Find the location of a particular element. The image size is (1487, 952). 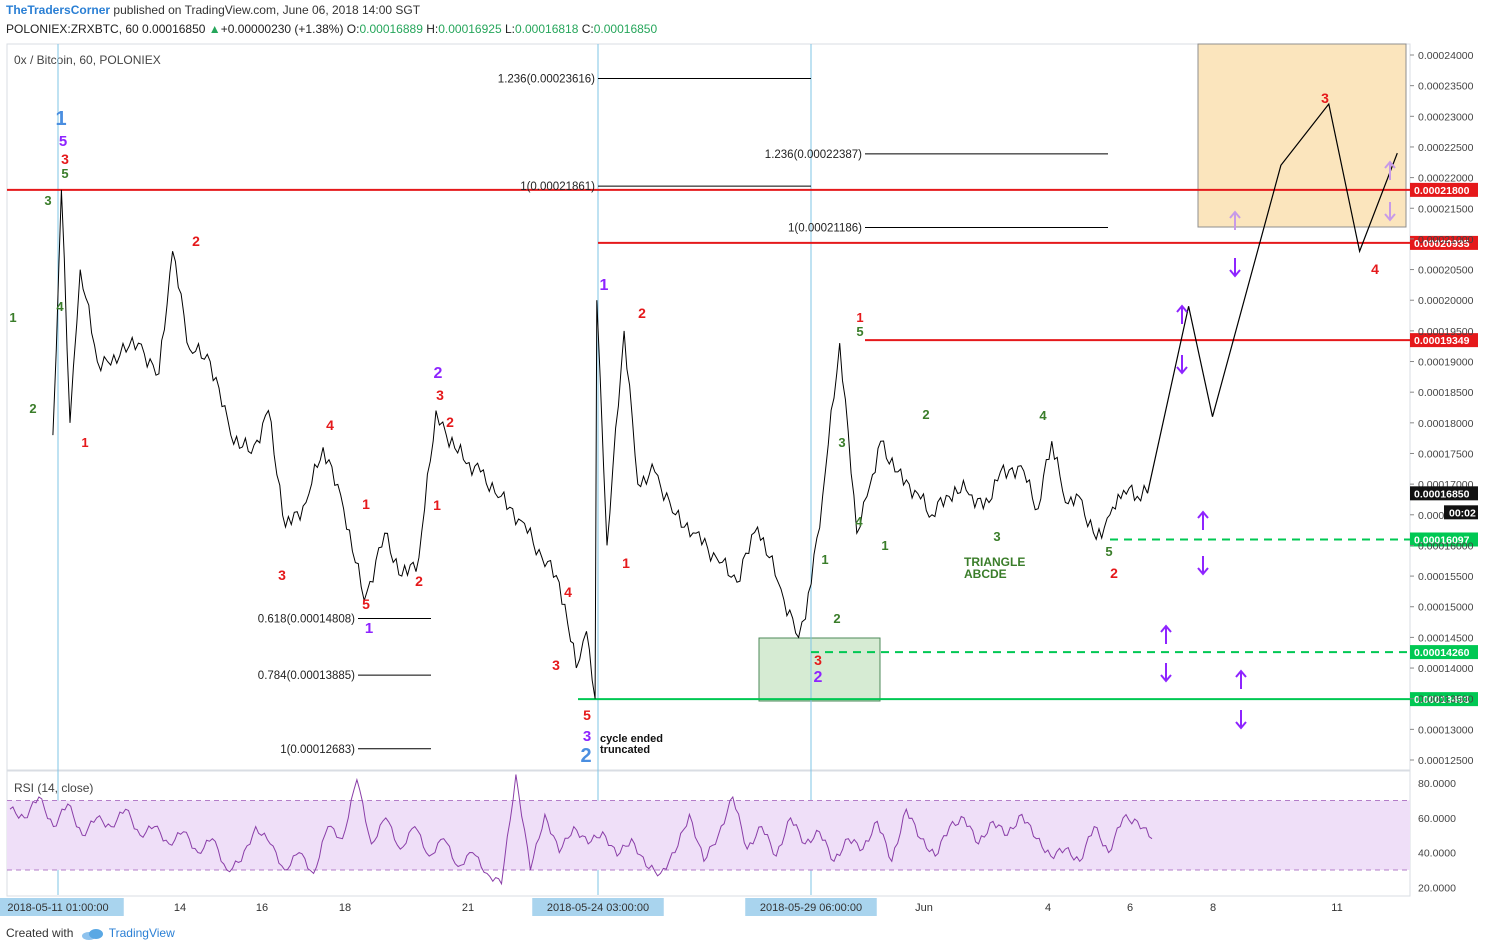

low-value: 0.00016818 is located at coordinates (546, 29).